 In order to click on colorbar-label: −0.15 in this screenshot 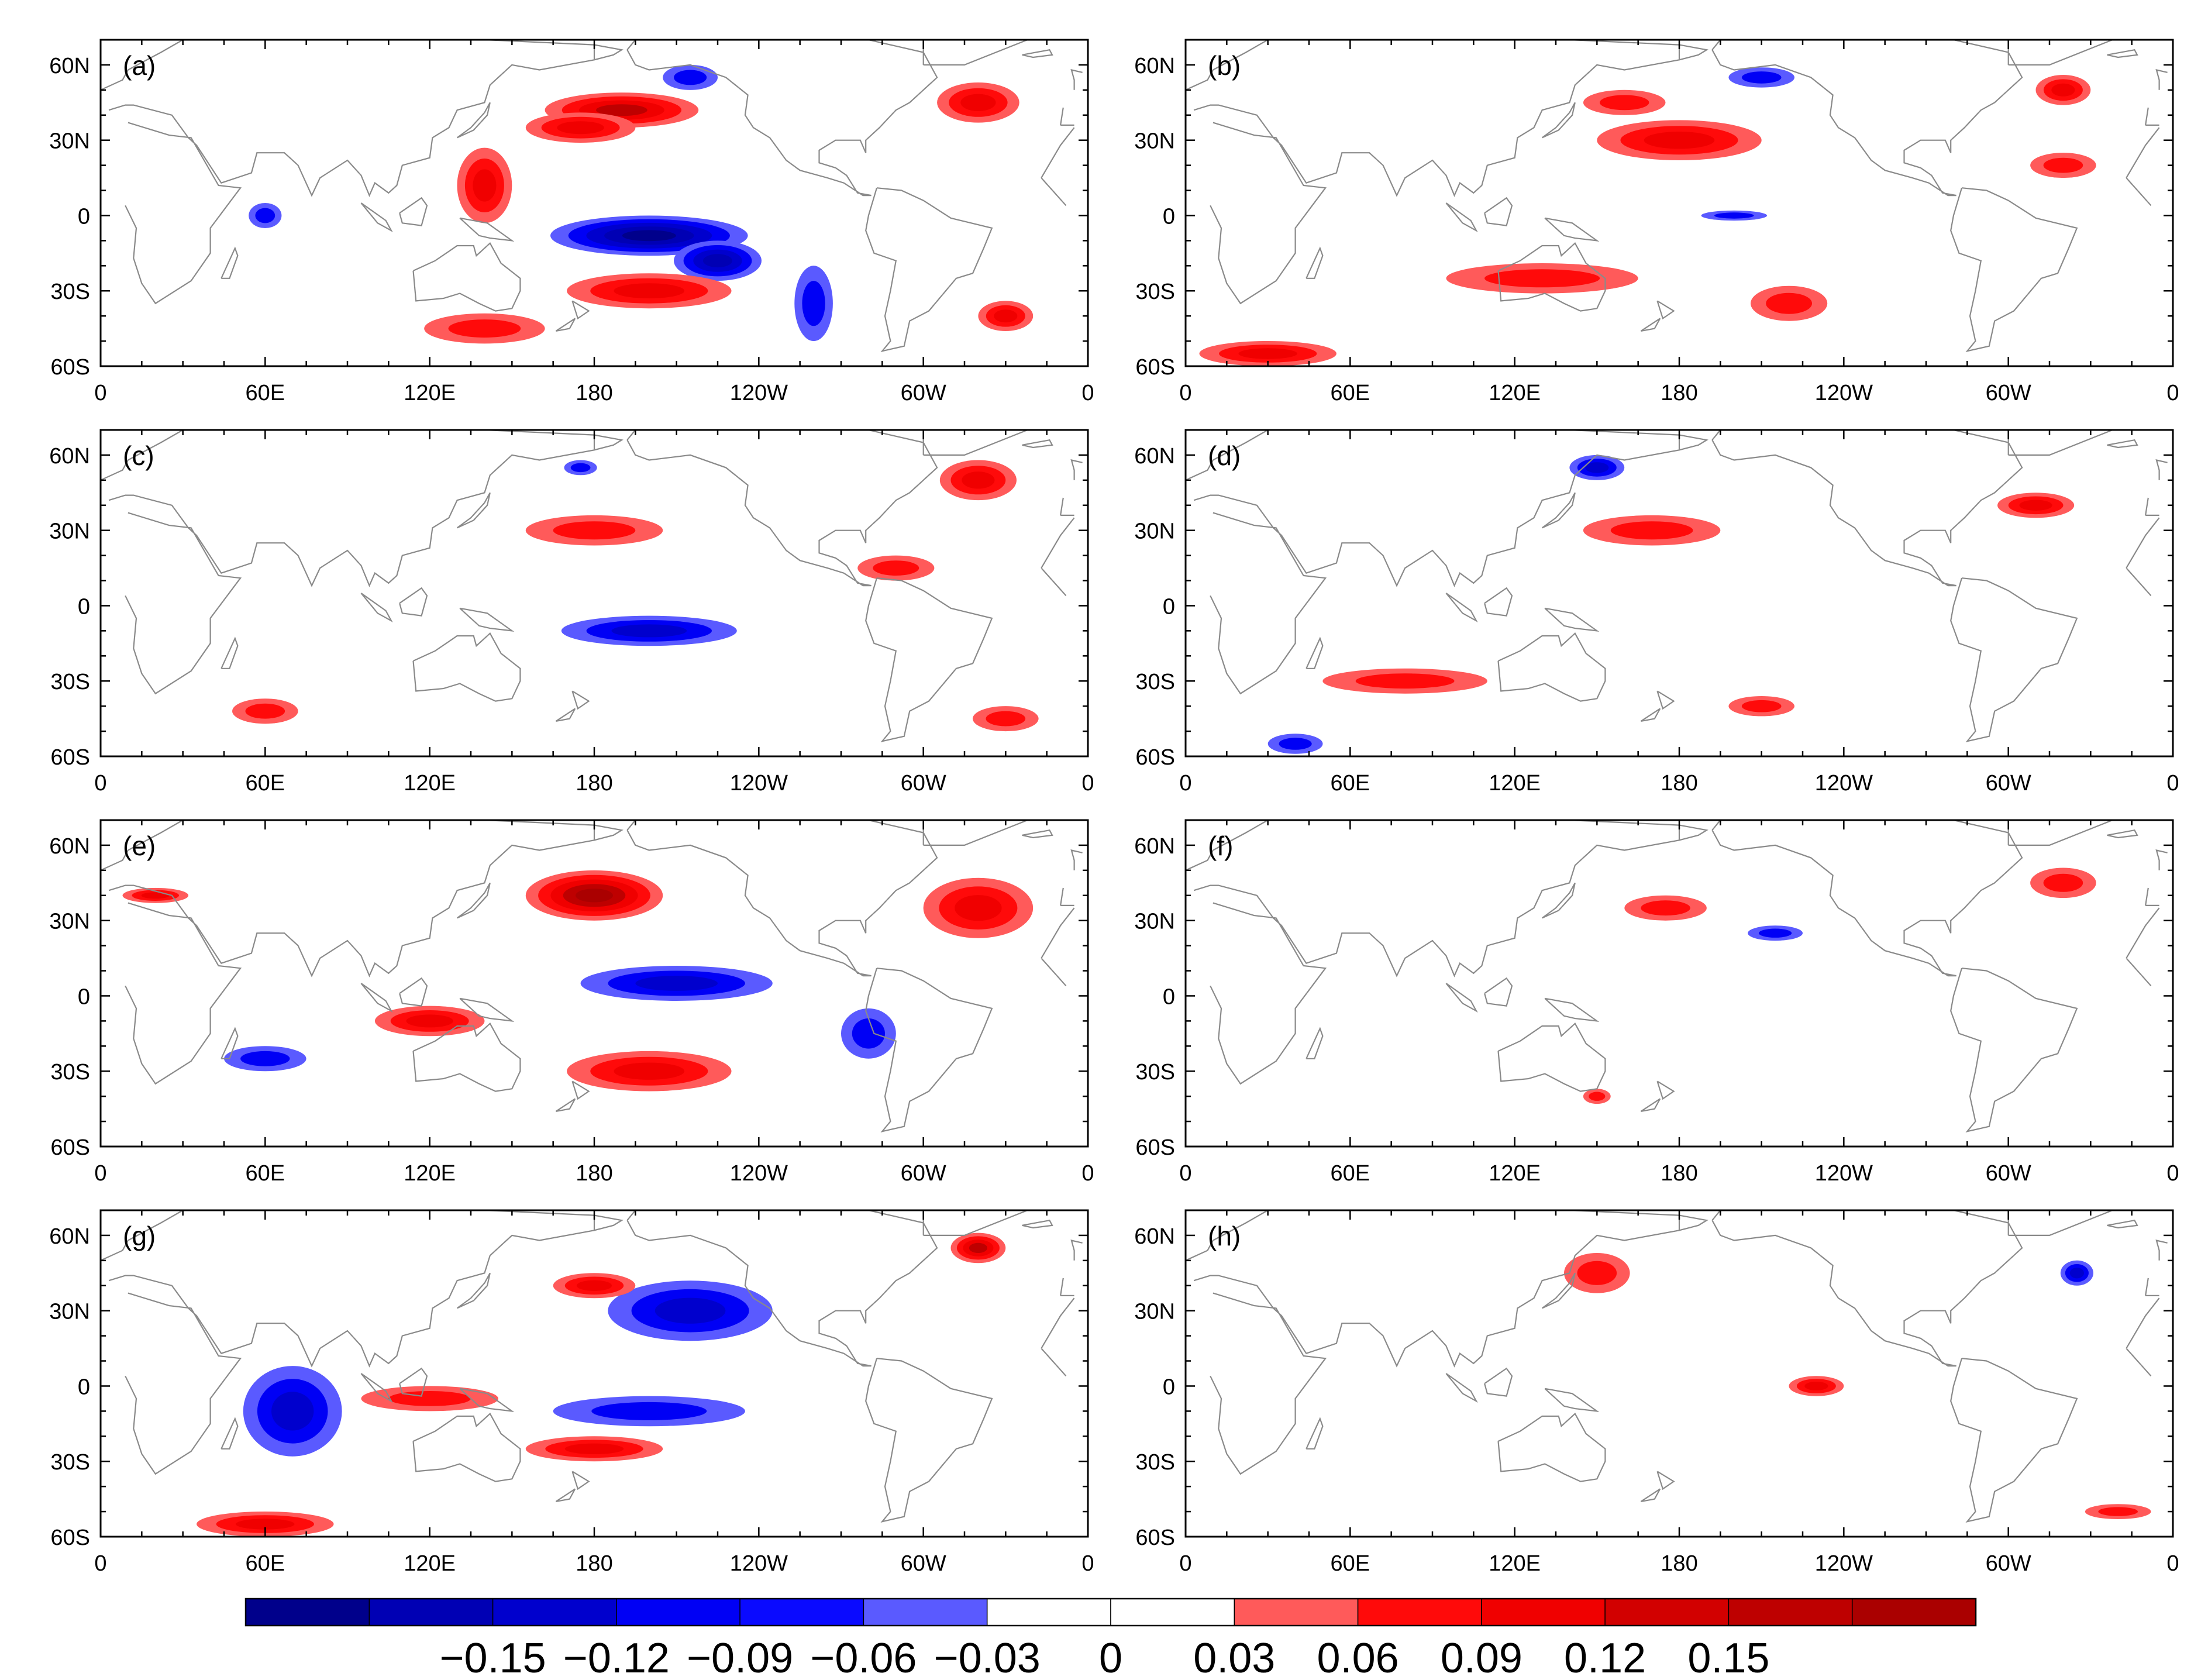, I will do `click(493, 1657)`.